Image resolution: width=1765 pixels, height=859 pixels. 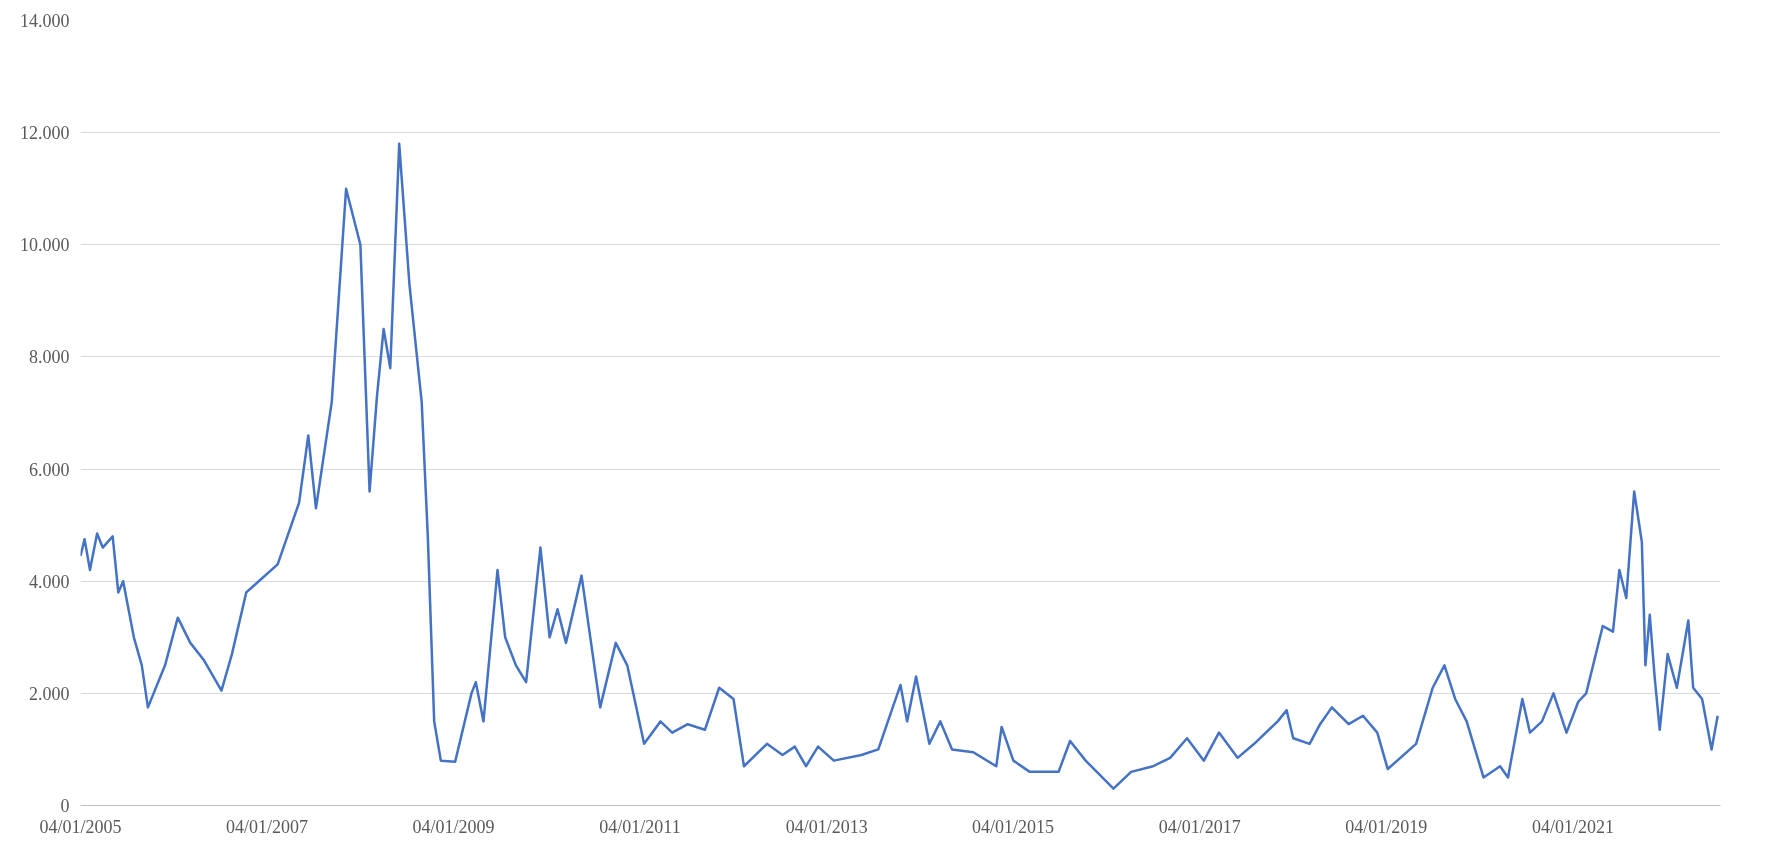 What do you see at coordinates (49, 469) in the screenshot?
I see `y-tick-label: 6.000` at bounding box center [49, 469].